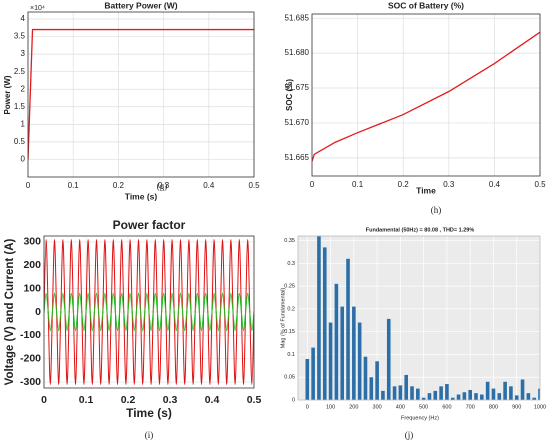  I want to click on y-tick-label: 0.1, so click(291, 355).